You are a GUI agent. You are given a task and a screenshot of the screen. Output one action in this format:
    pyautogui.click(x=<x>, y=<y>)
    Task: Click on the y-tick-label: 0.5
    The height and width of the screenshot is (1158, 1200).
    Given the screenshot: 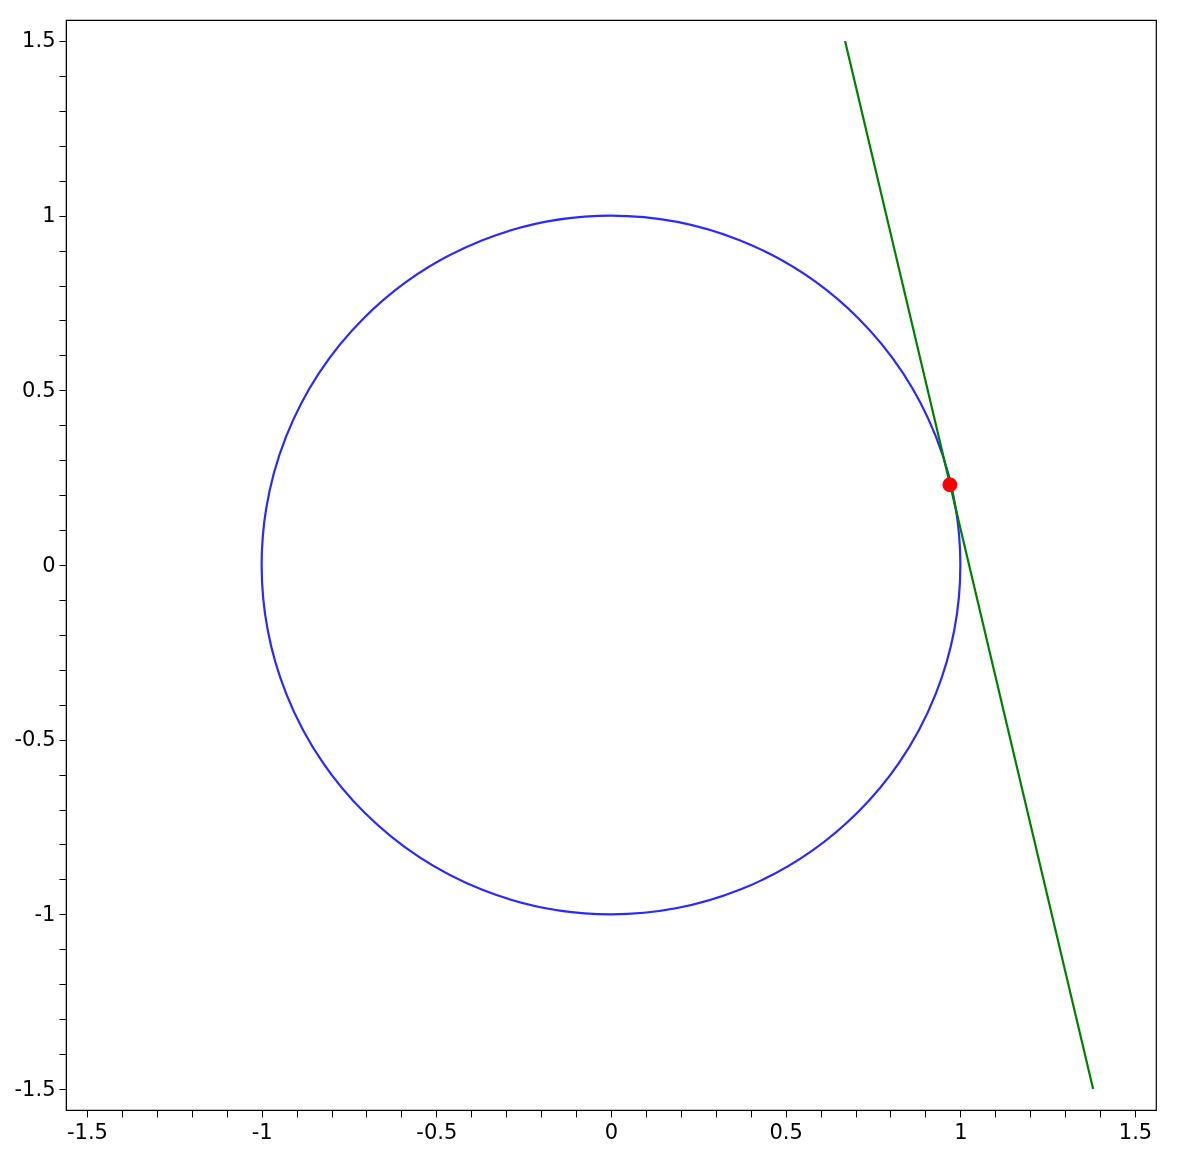 What is the action you would take?
    pyautogui.click(x=39, y=389)
    